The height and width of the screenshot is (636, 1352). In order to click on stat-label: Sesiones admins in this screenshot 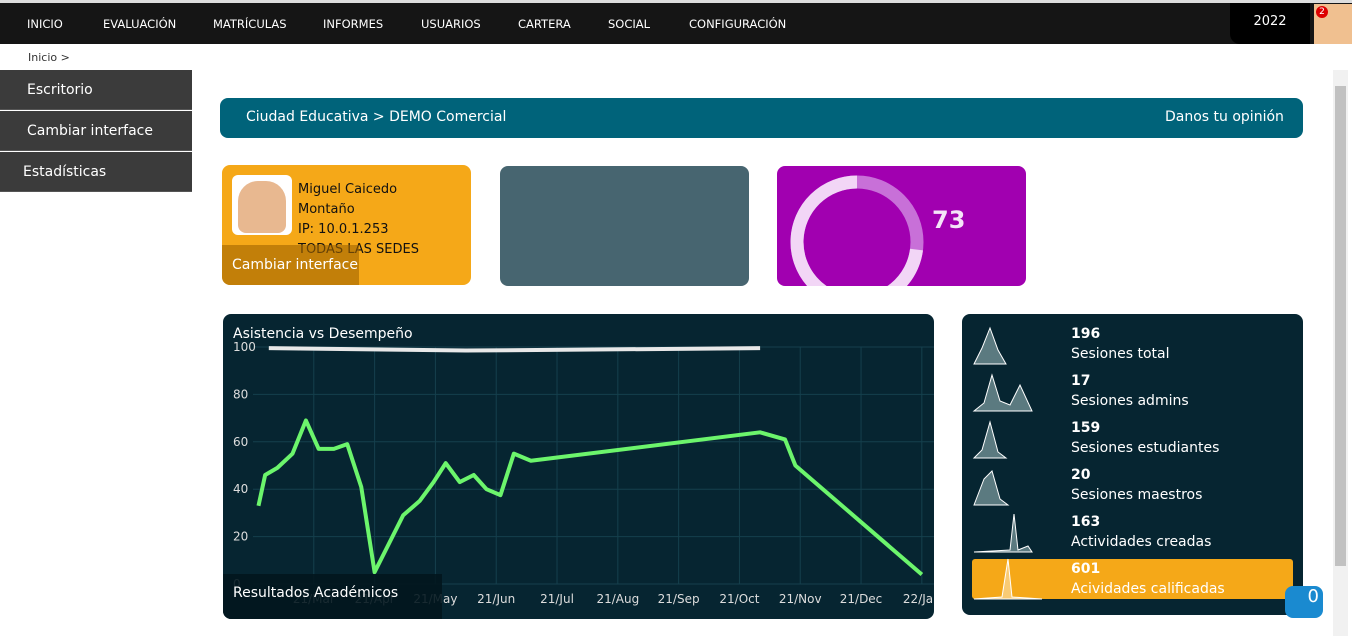, I will do `click(1130, 401)`.